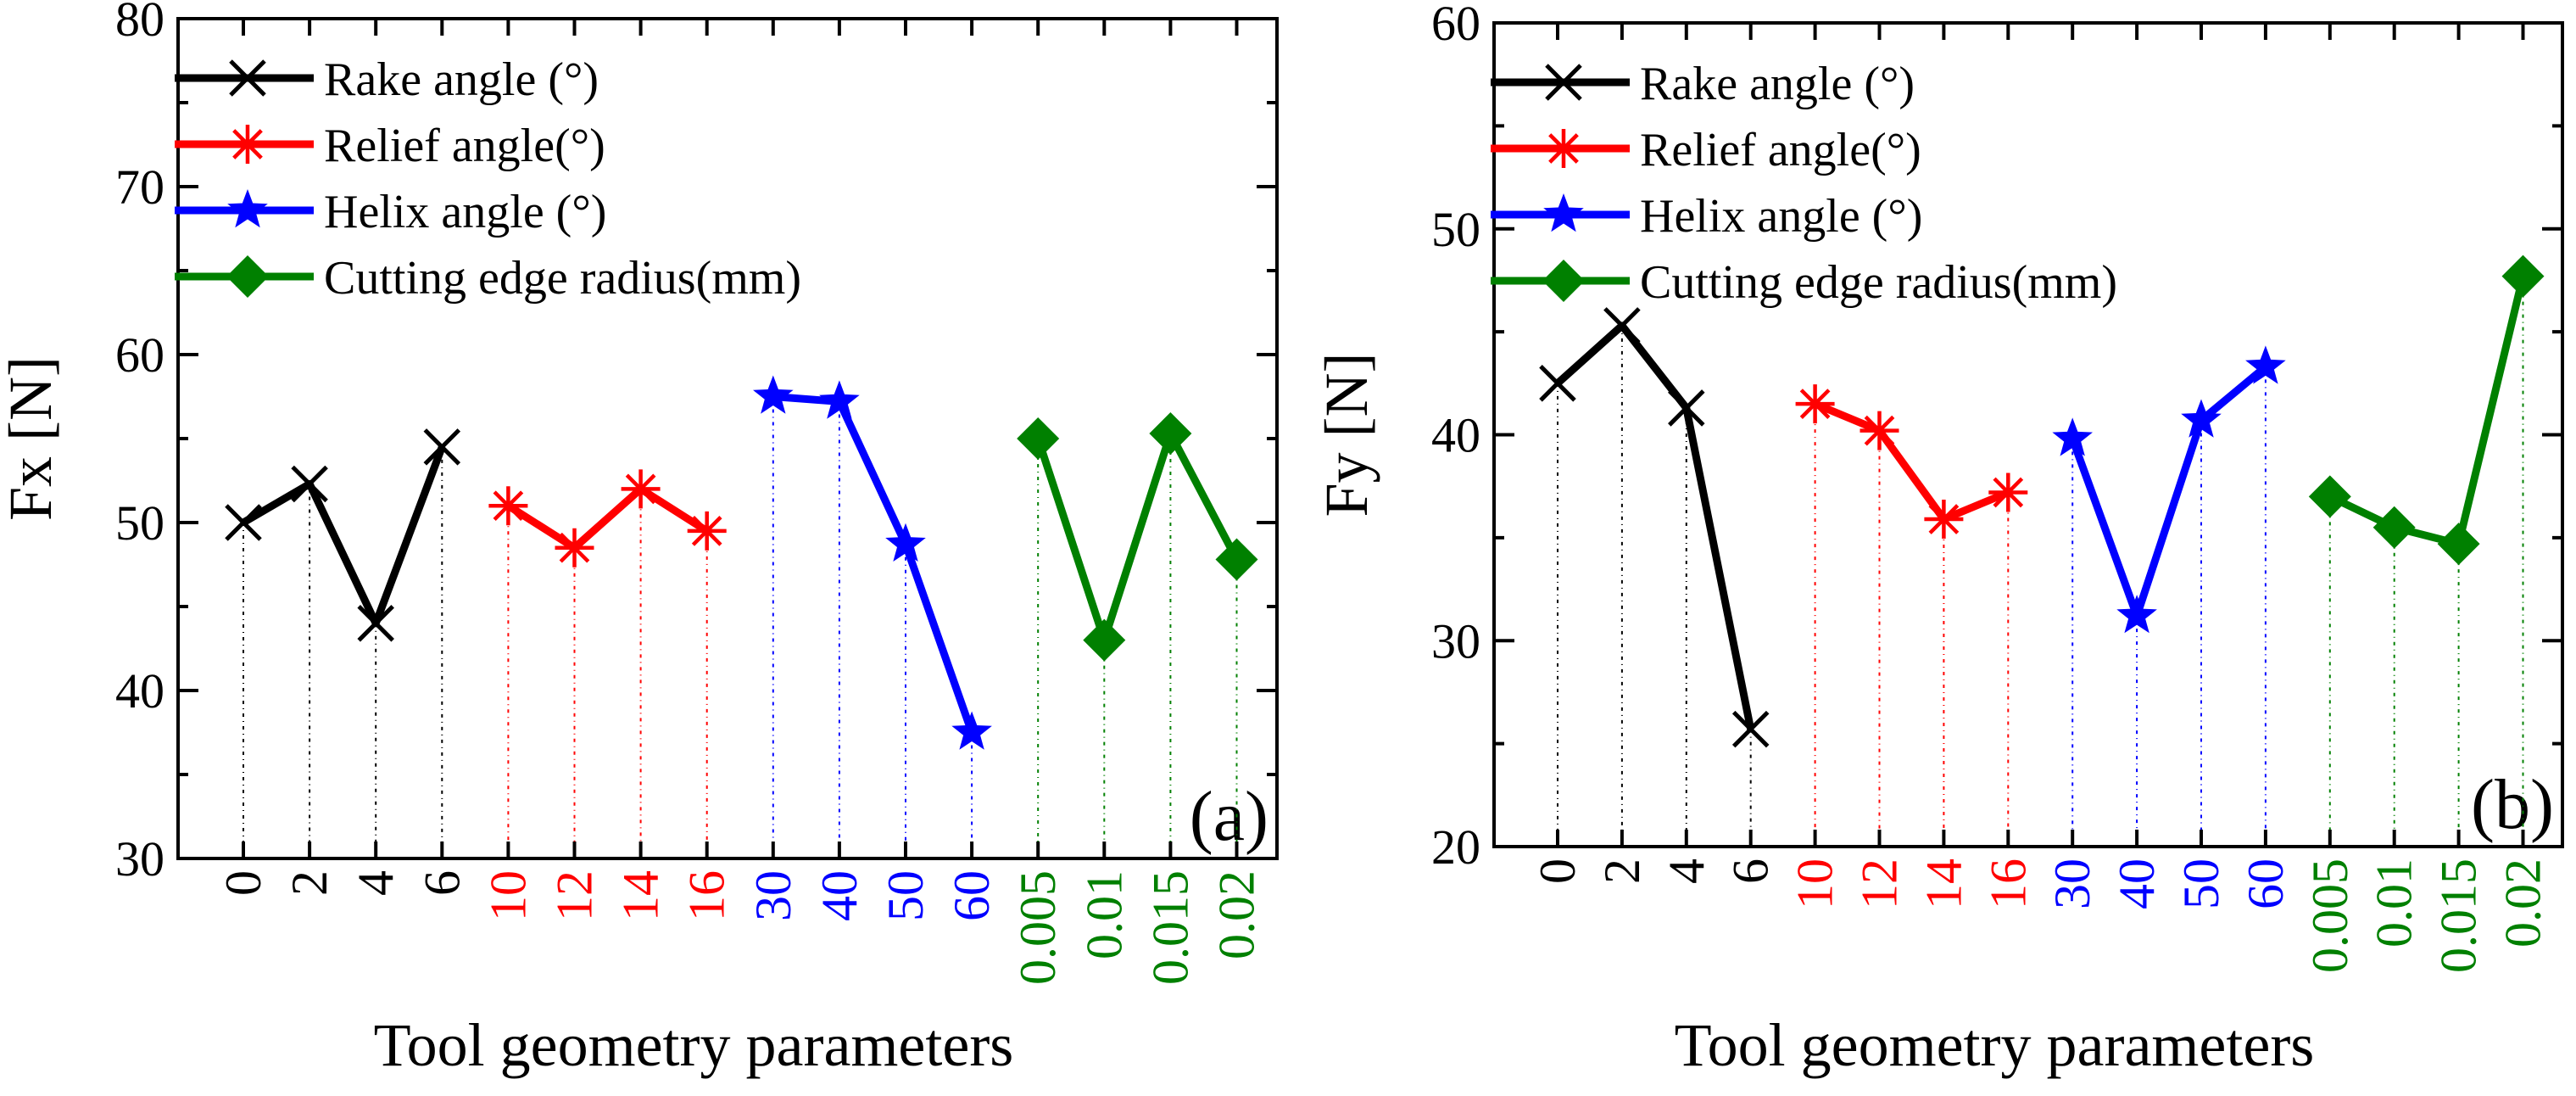 Image resolution: width=2576 pixels, height=1096 pixels. What do you see at coordinates (139, 23) in the screenshot?
I see `y-tick-label: 80` at bounding box center [139, 23].